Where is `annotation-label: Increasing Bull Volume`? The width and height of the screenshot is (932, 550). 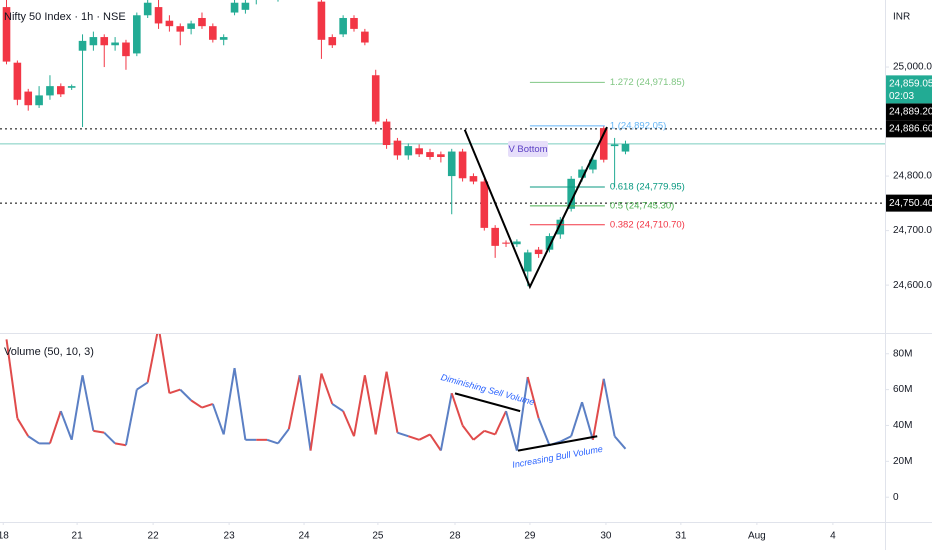 annotation-label: Increasing Bull Volume is located at coordinates (557, 457).